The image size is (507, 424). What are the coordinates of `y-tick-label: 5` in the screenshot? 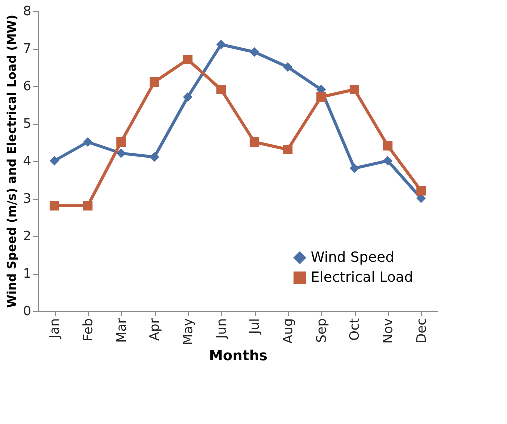 It's located at (27, 124).